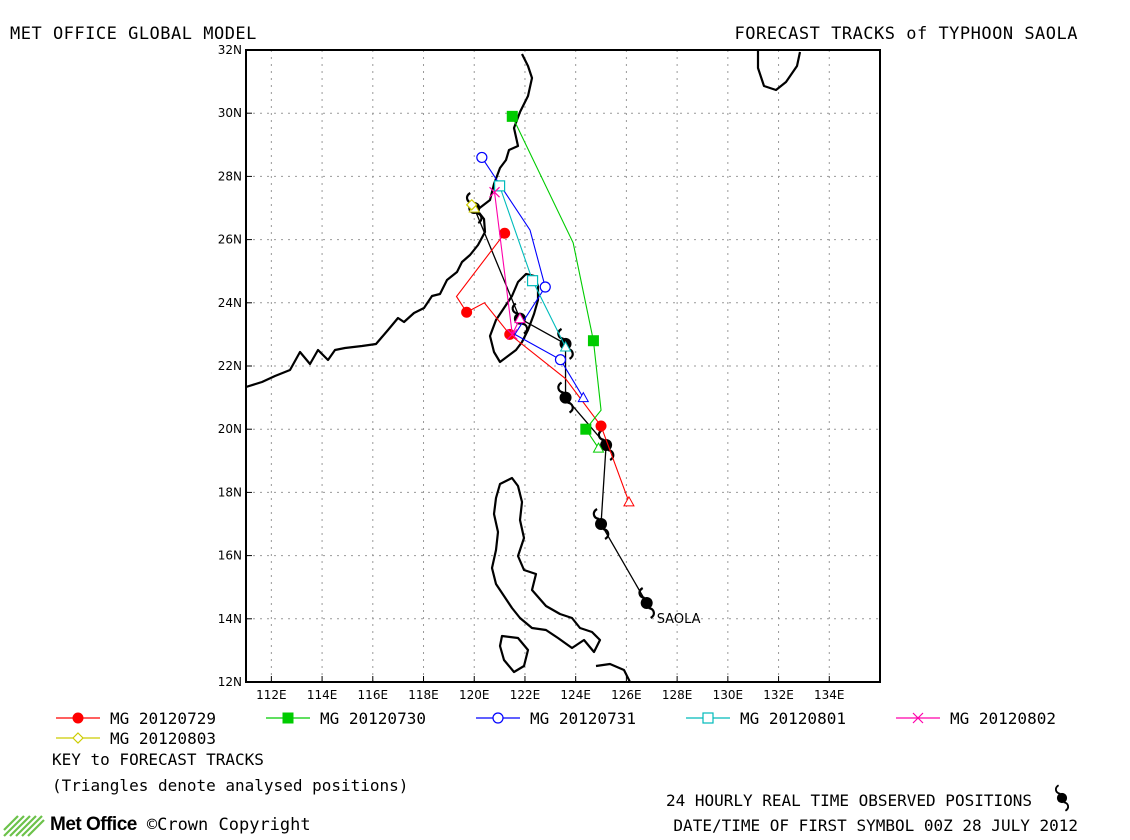  What do you see at coordinates (228, 825) in the screenshot?
I see `copyright-notice: ©Crown Copyright` at bounding box center [228, 825].